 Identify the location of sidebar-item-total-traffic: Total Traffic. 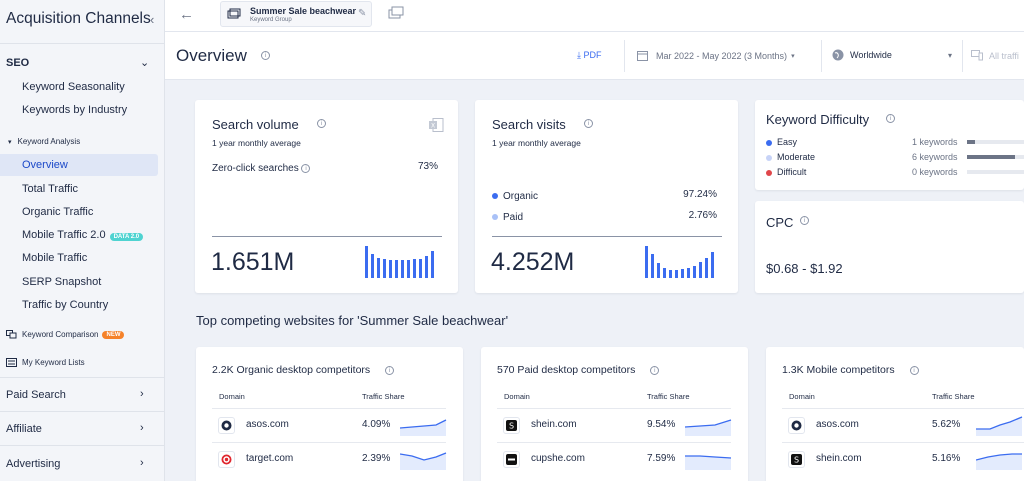
(50, 189).